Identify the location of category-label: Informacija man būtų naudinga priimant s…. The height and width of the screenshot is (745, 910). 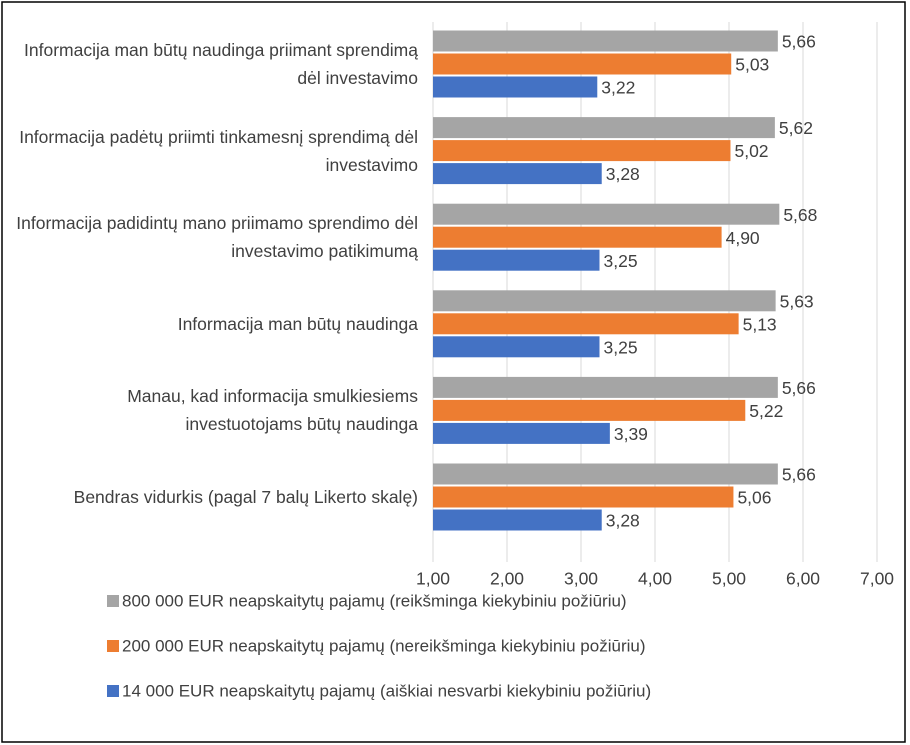
(221, 64).